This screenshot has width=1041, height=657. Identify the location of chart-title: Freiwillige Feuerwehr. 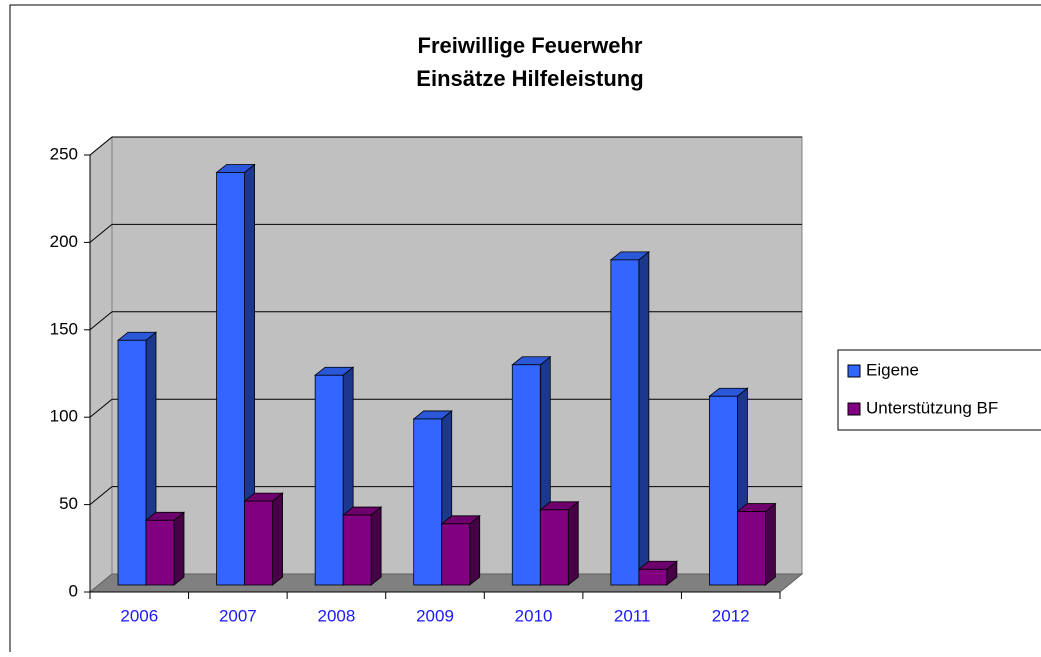
(530, 45).